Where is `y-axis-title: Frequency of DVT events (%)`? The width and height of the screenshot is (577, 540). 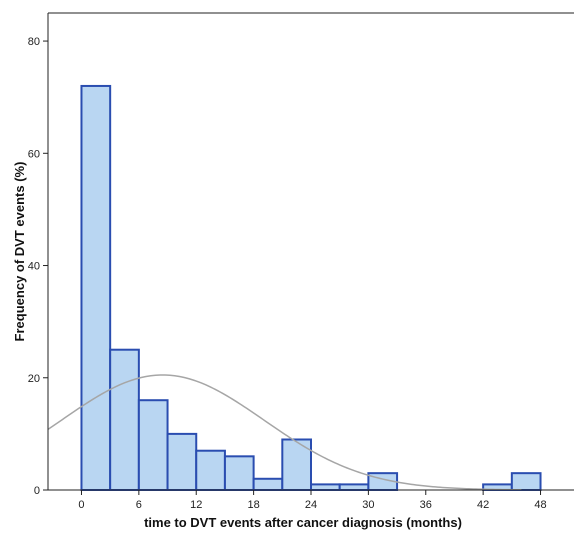
y-axis-title: Frequency of DVT events (%) is located at coordinates (19, 252).